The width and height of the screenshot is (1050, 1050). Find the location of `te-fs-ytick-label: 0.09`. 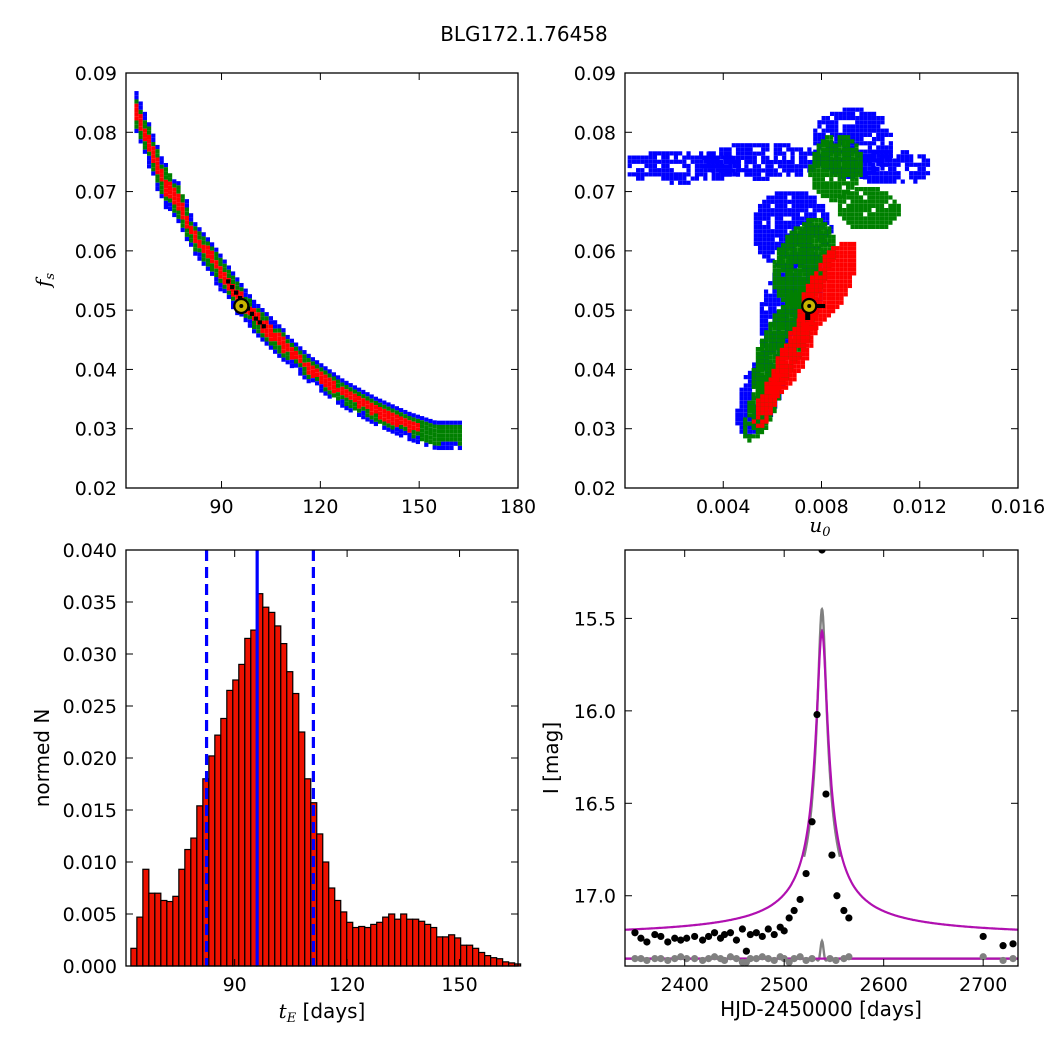

te-fs-ytick-label: 0.09 is located at coordinates (96, 74).